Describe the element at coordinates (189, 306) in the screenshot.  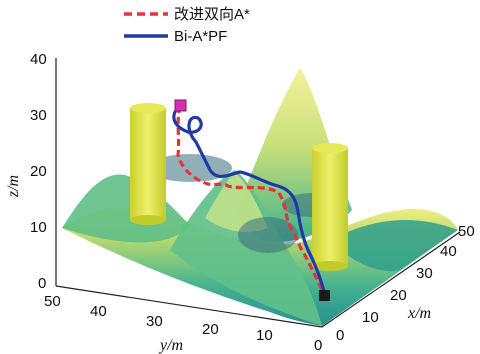
I see `y-axis-line` at that location.